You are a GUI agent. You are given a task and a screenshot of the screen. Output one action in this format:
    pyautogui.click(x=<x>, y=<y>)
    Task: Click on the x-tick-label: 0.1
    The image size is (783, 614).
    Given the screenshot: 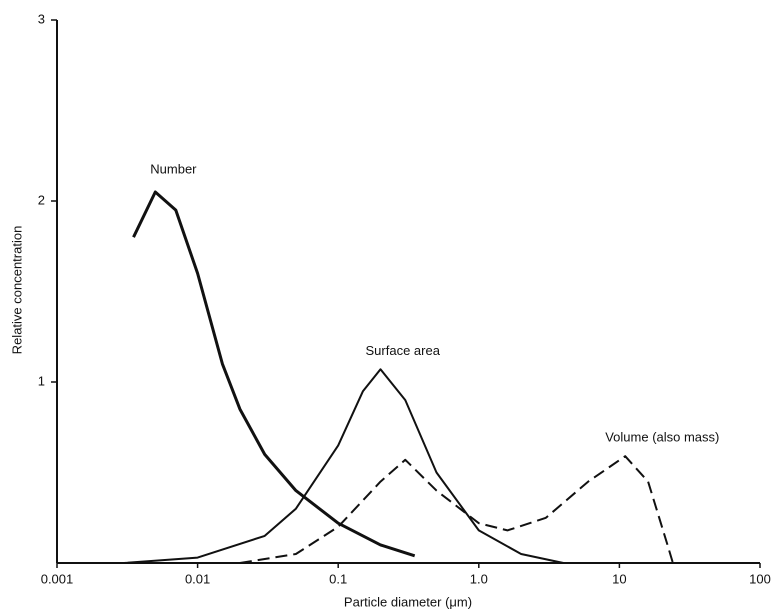 What is the action you would take?
    pyautogui.click(x=338, y=578)
    